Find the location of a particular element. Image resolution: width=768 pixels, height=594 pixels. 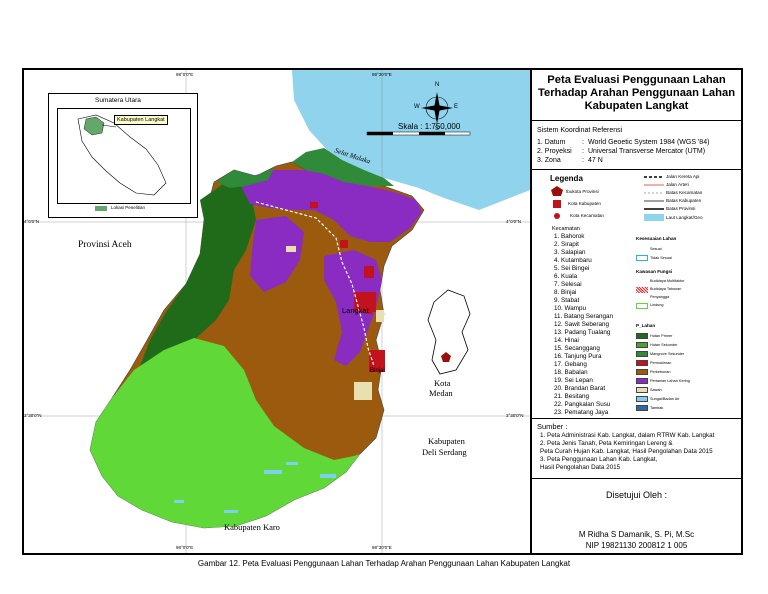

kesesuaian-title: Kesesuaian Lahan is located at coordinates (656, 238).